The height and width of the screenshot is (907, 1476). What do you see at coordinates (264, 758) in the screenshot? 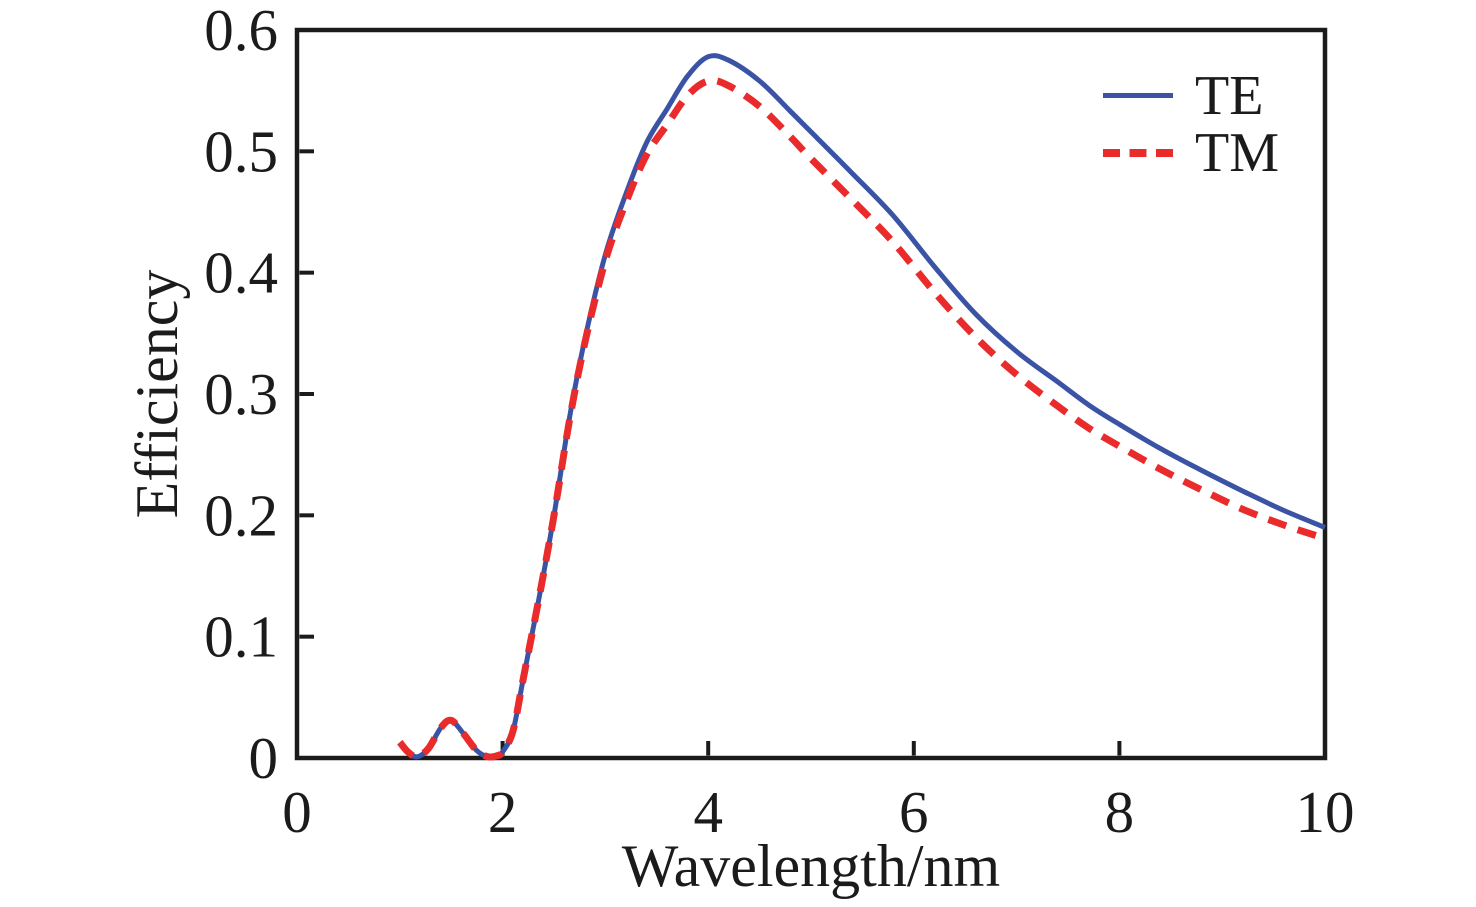
I see `y-tick-label: 0` at bounding box center [264, 758].